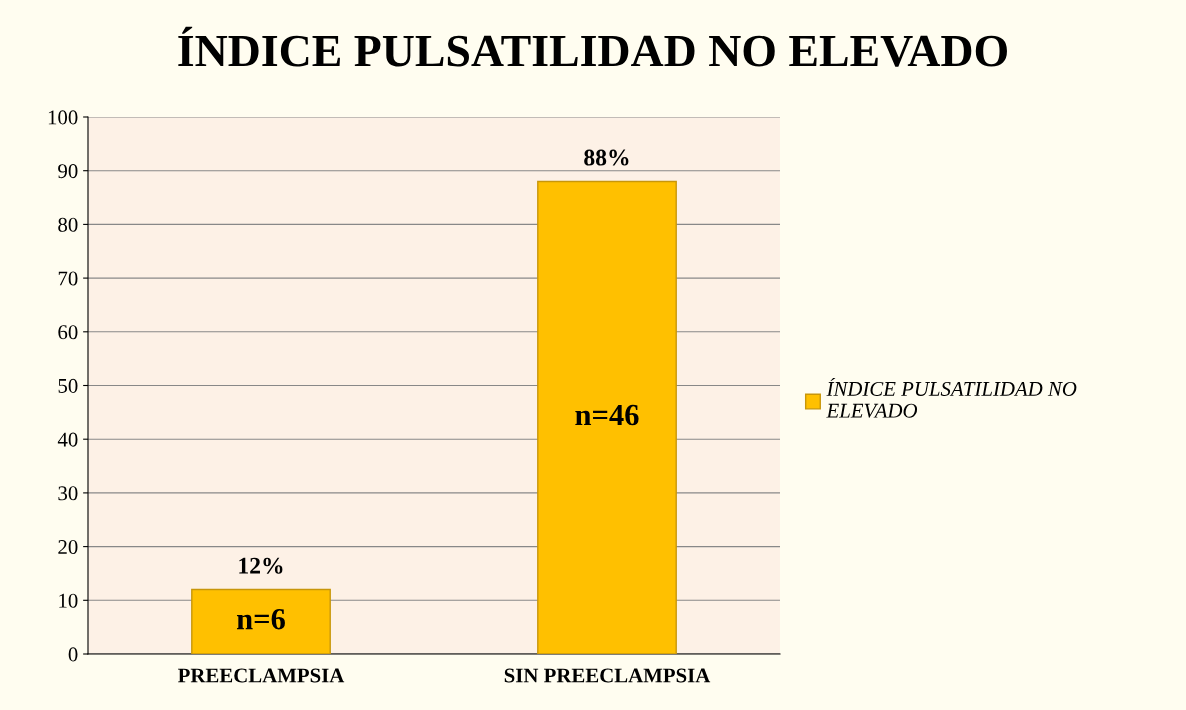  What do you see at coordinates (592, 46) in the screenshot?
I see `chart-title: ÍNDICE PULSATILIDAD NO ELEVADO` at bounding box center [592, 46].